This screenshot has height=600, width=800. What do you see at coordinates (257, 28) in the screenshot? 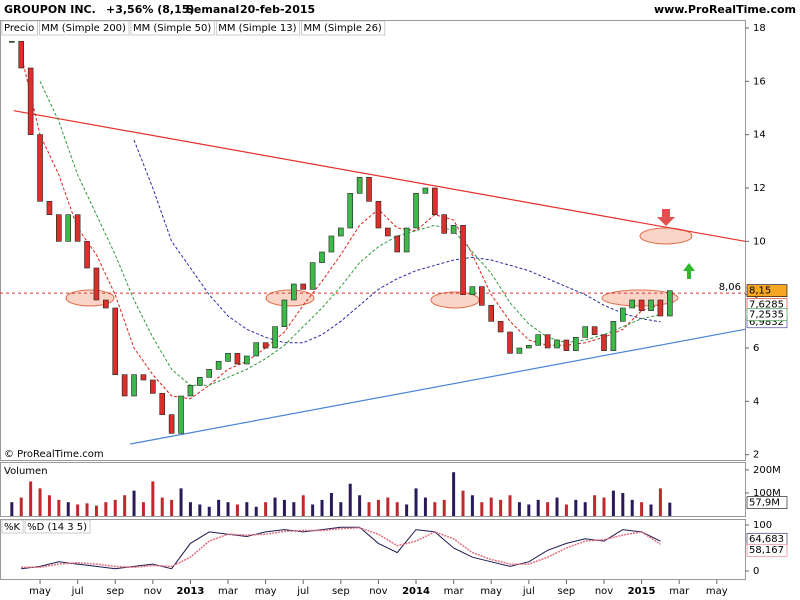
I see `legend-entry: MM (Simple 13)` at bounding box center [257, 28].